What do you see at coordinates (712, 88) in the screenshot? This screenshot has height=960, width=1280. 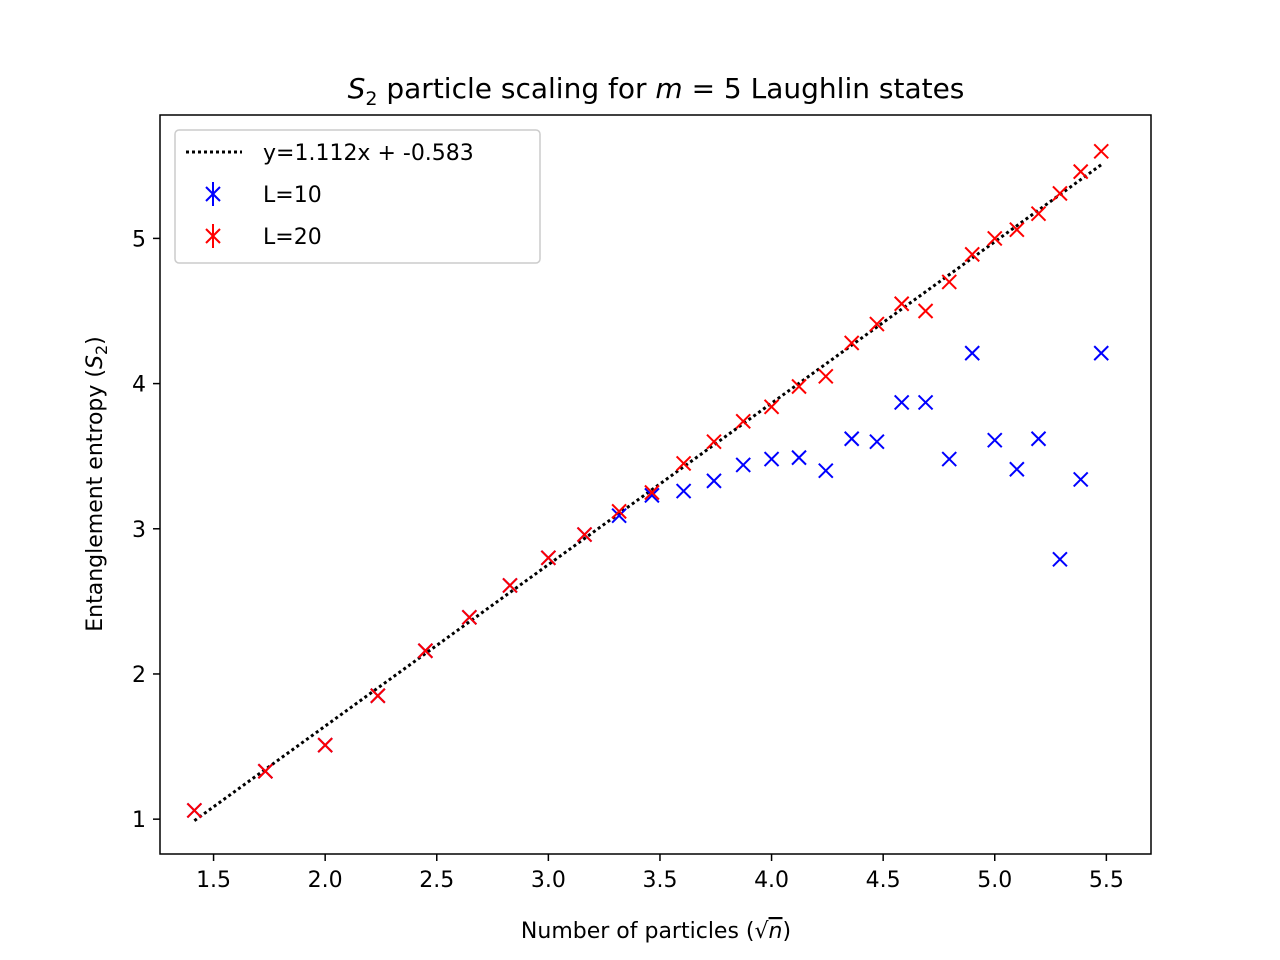 I see `title-eq: = 5` at bounding box center [712, 88].